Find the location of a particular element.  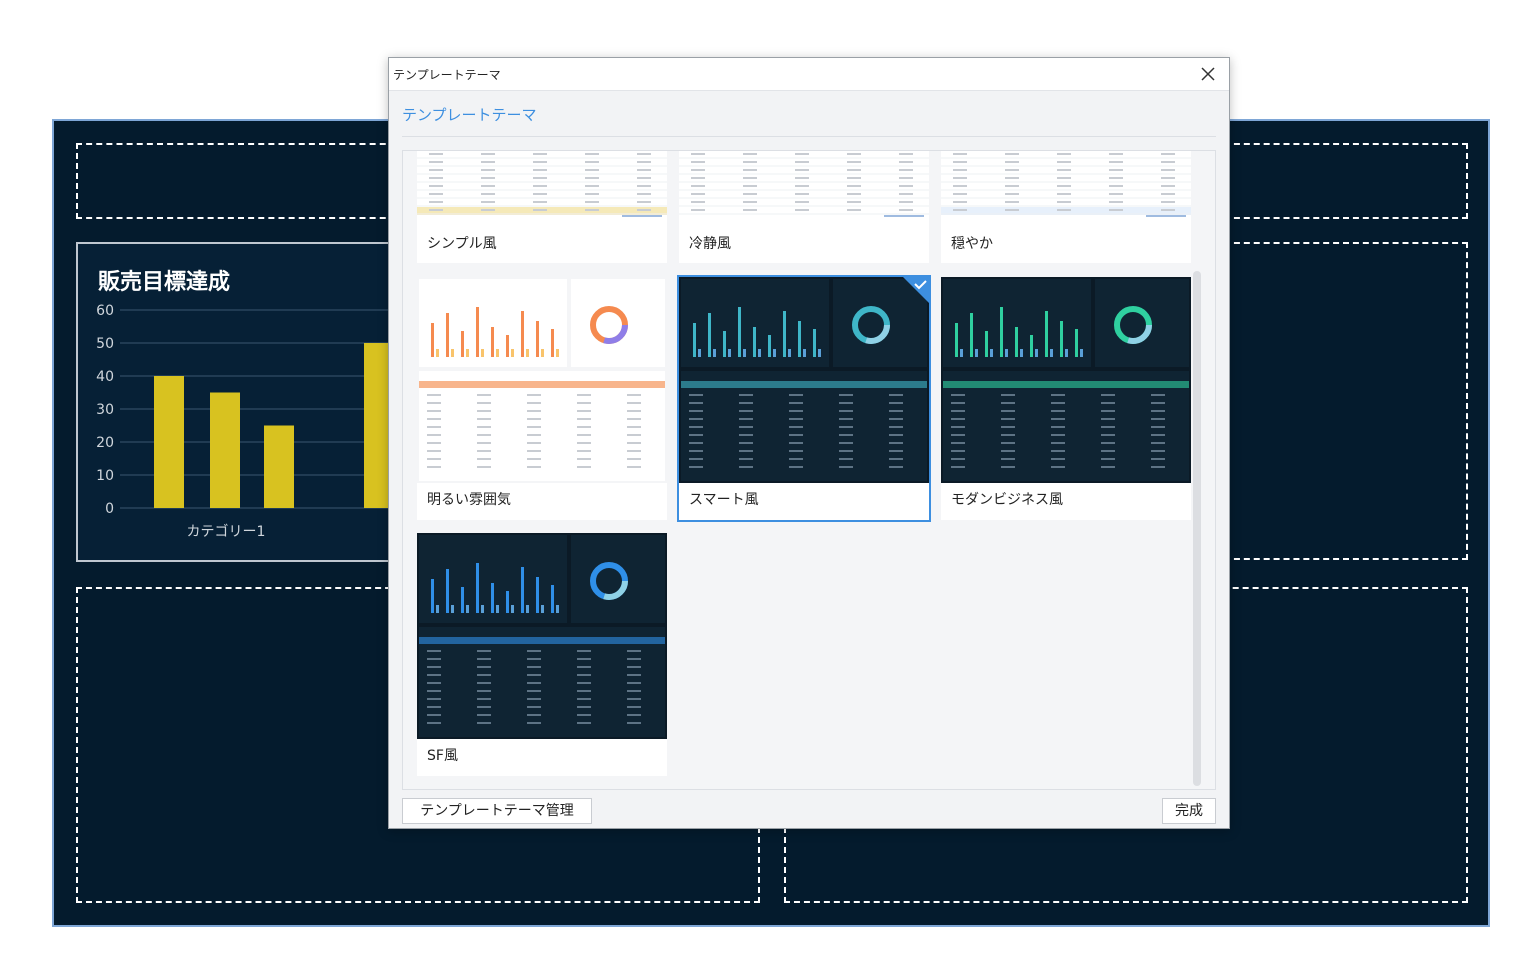

theme-card: 冷静風 is located at coordinates (804, 207).